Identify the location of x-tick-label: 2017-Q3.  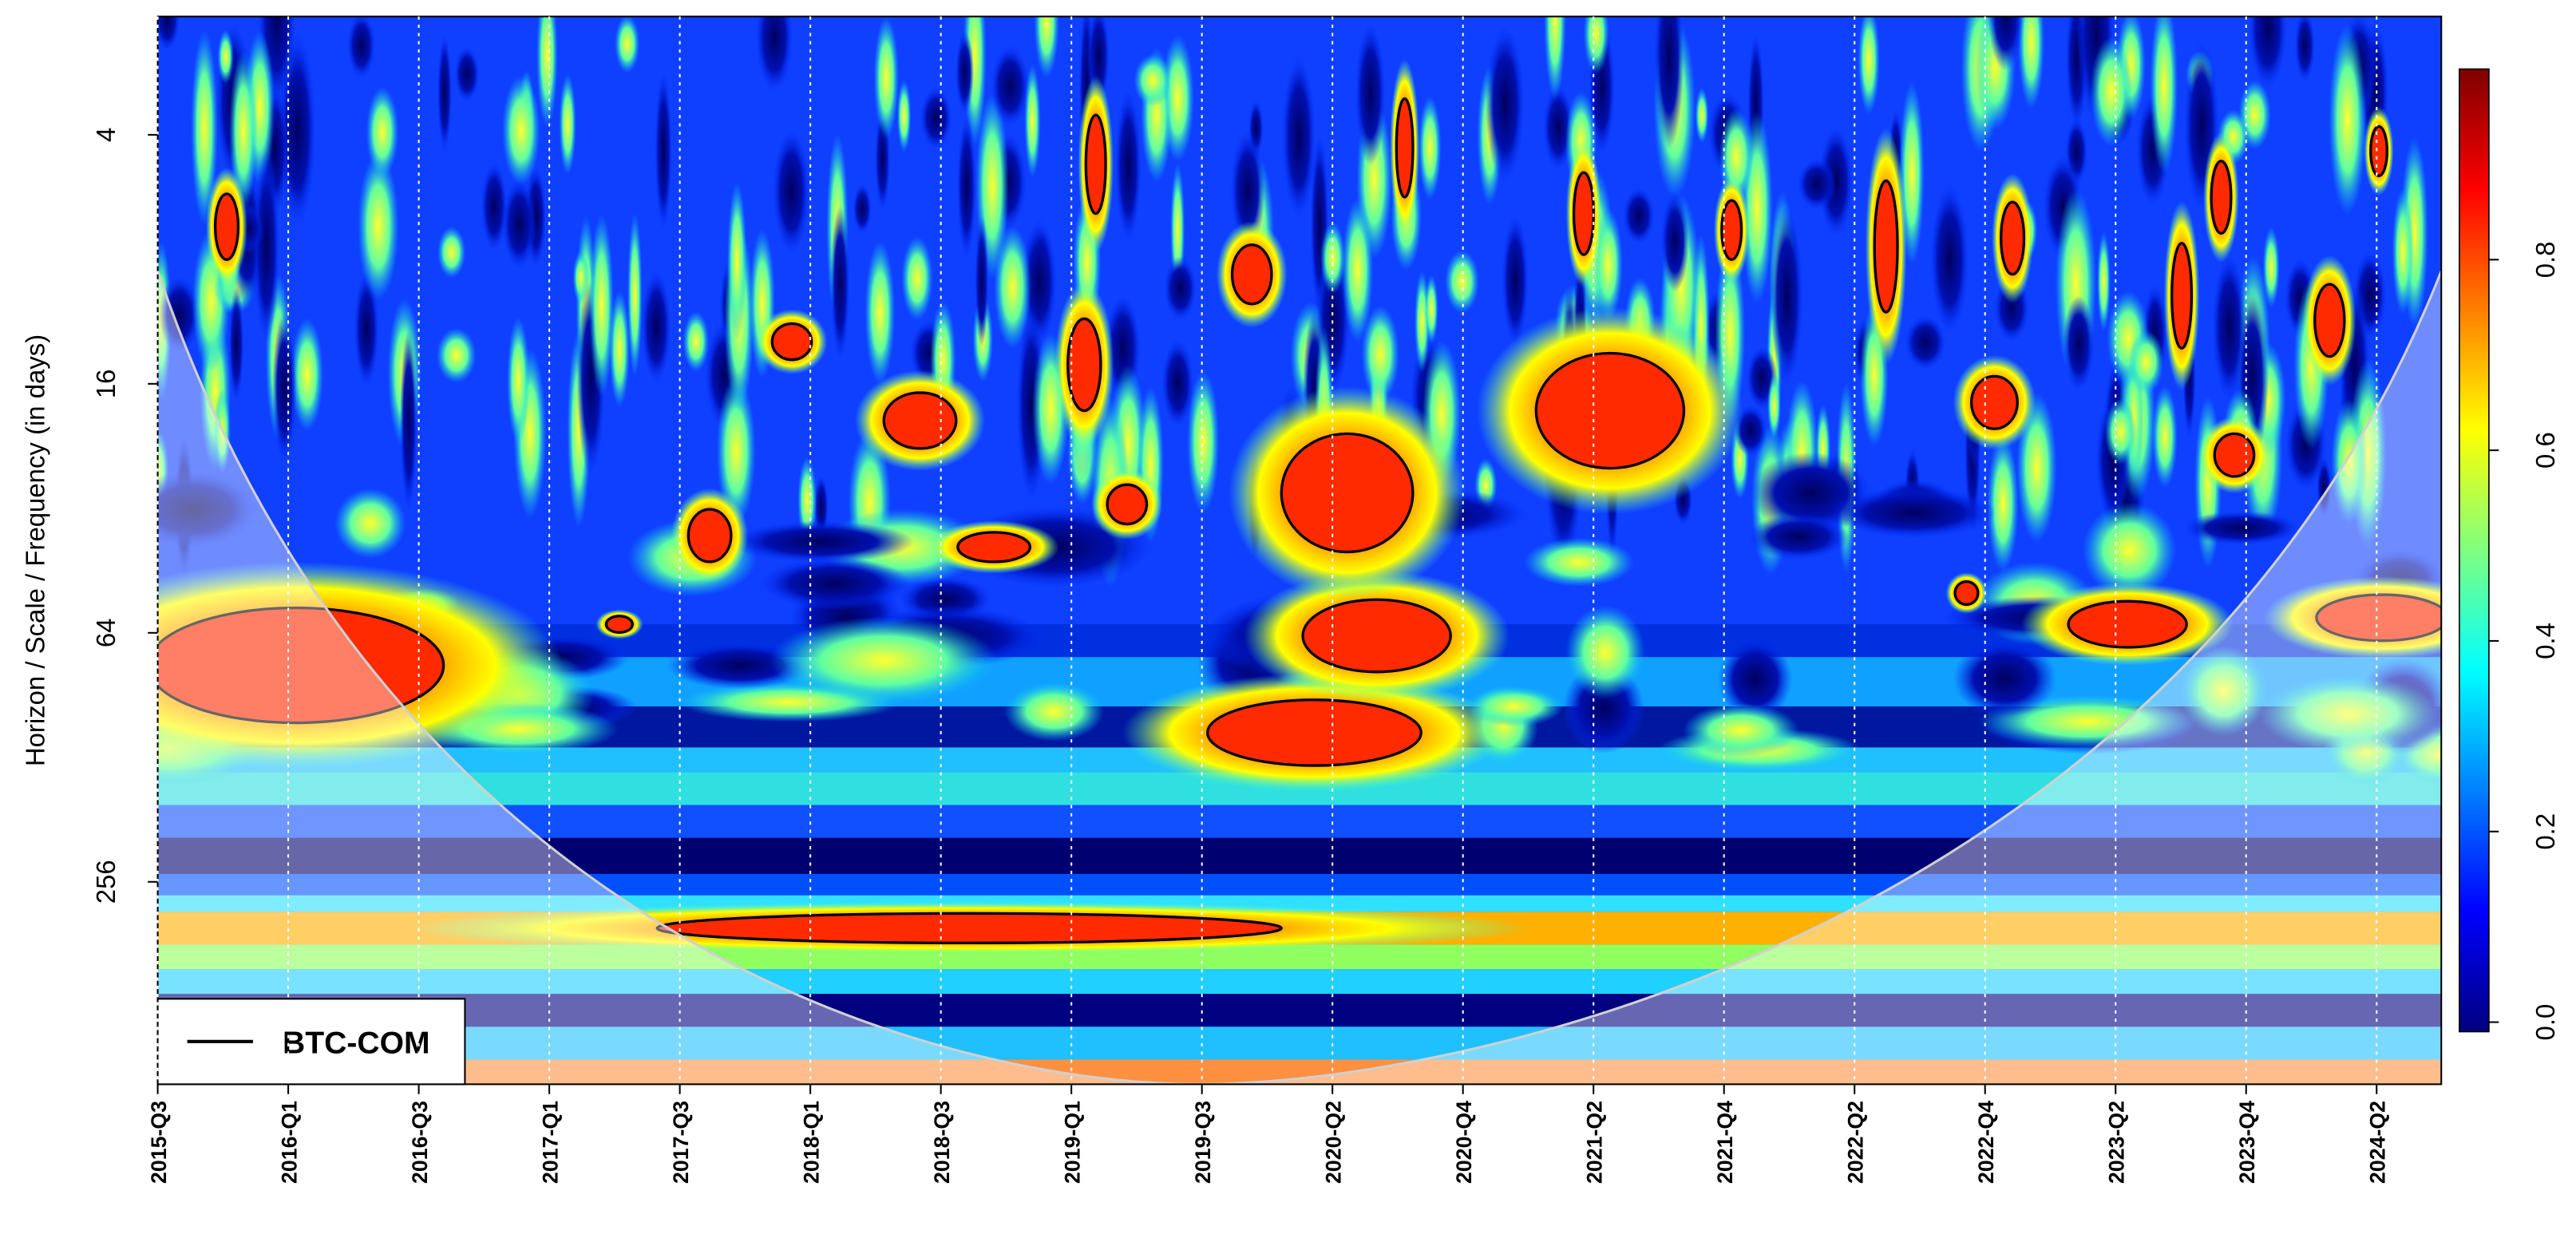
(681, 1142).